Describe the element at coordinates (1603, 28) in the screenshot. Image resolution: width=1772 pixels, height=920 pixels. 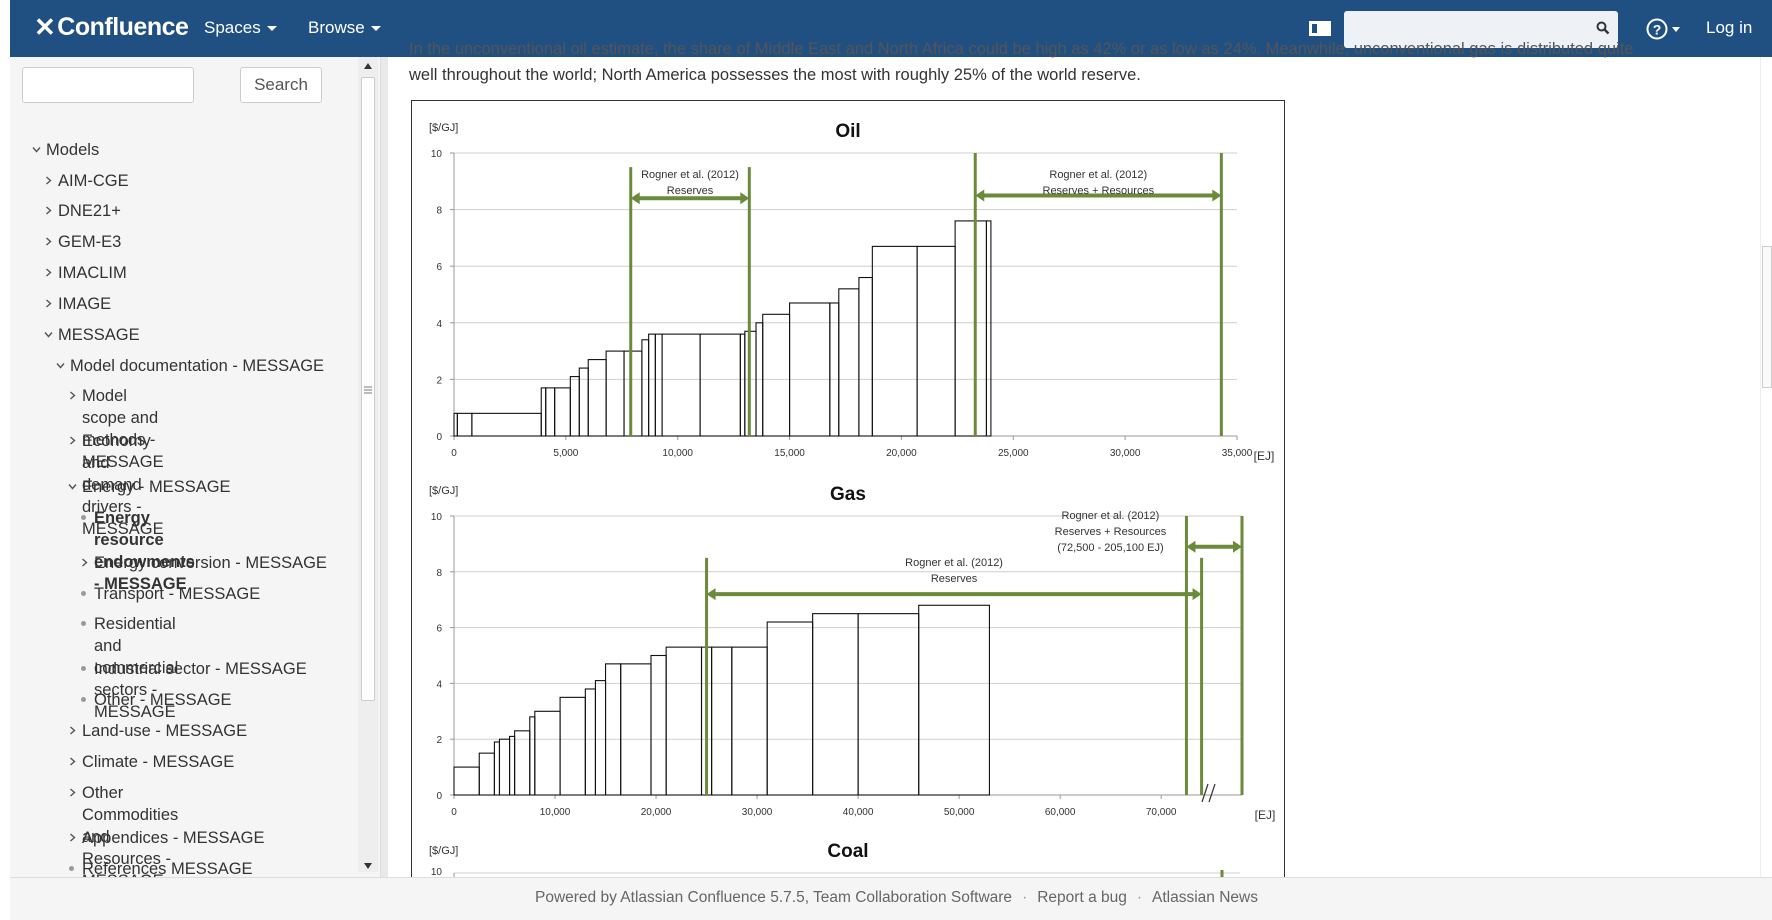
I see `search-icon` at that location.